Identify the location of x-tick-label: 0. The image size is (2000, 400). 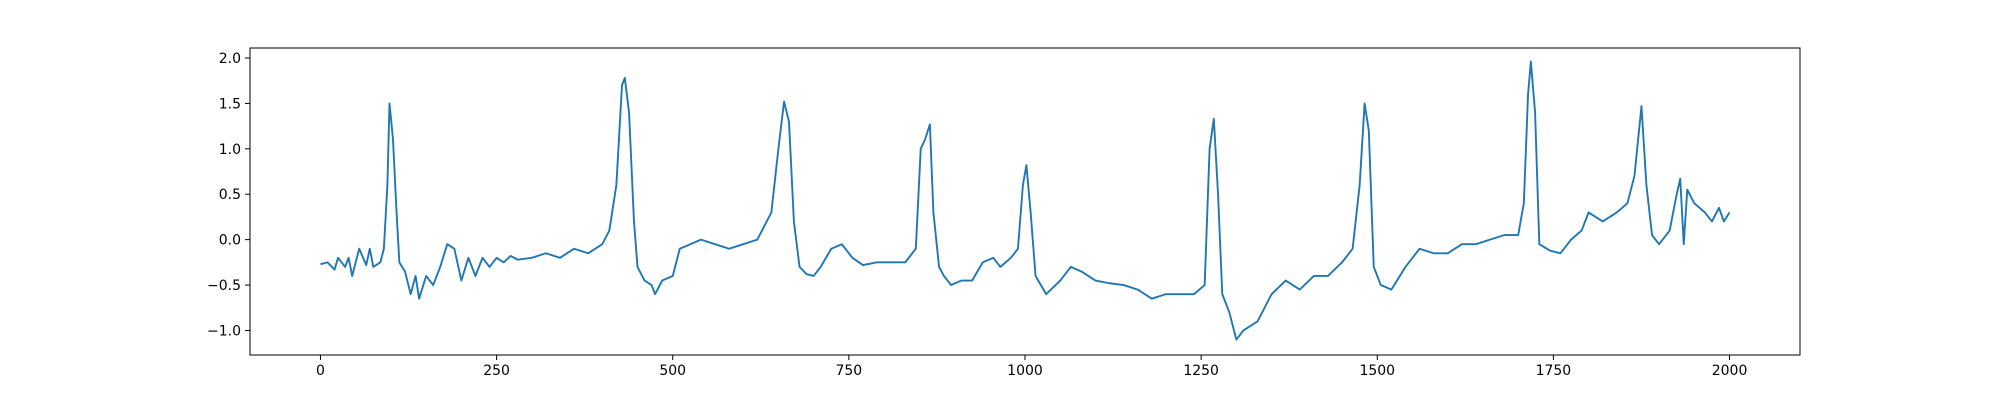
(320, 371).